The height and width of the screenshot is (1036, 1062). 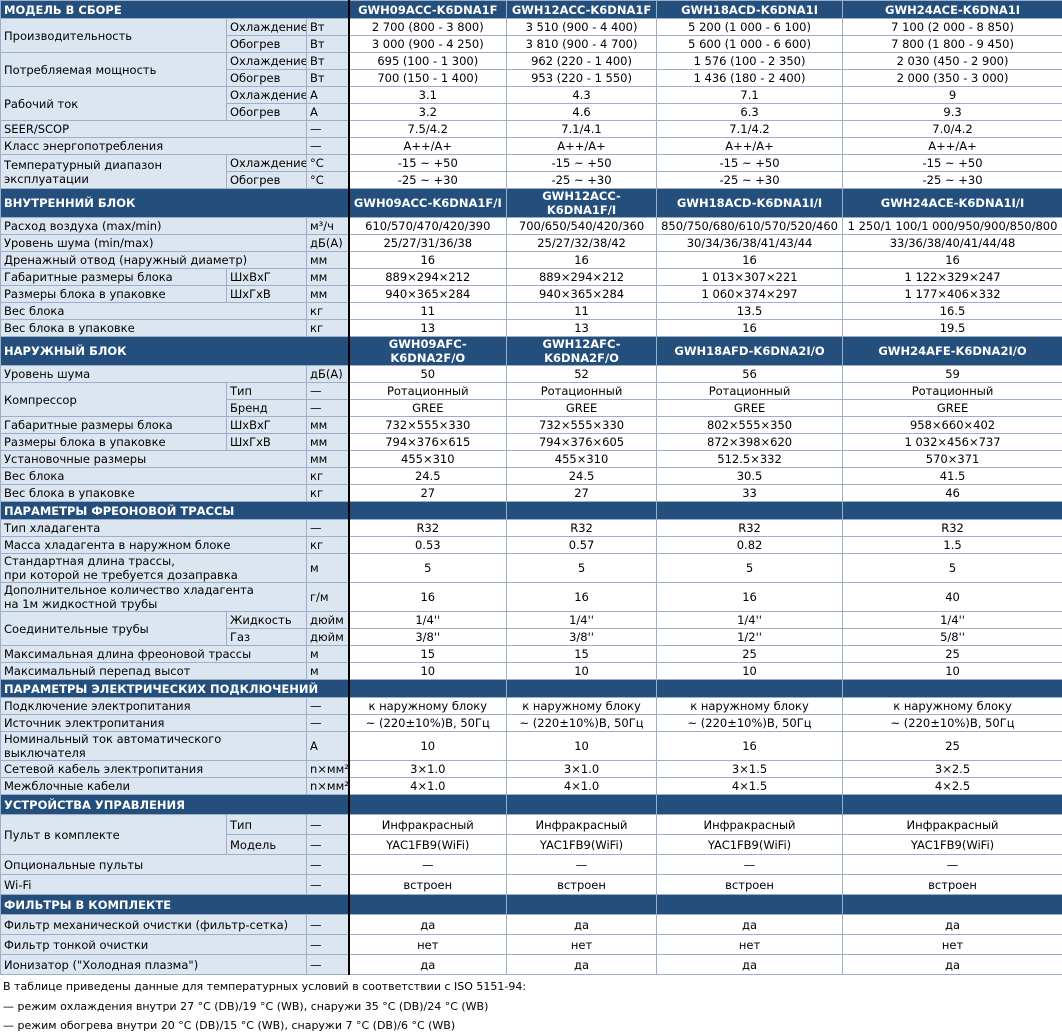 I want to click on value-cell: 24.5, so click(x=428, y=476).